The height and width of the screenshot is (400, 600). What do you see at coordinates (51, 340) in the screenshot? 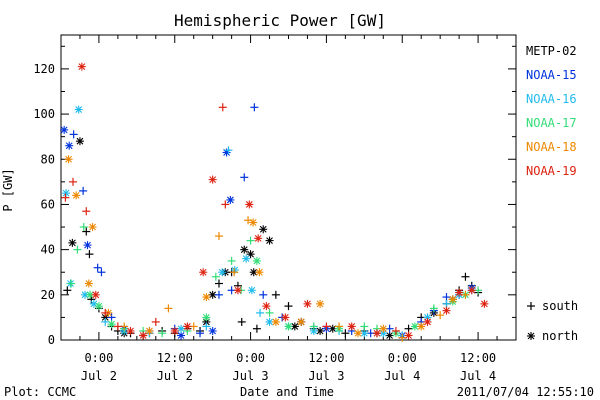
I see `y-tick-label: 0` at bounding box center [51, 340].